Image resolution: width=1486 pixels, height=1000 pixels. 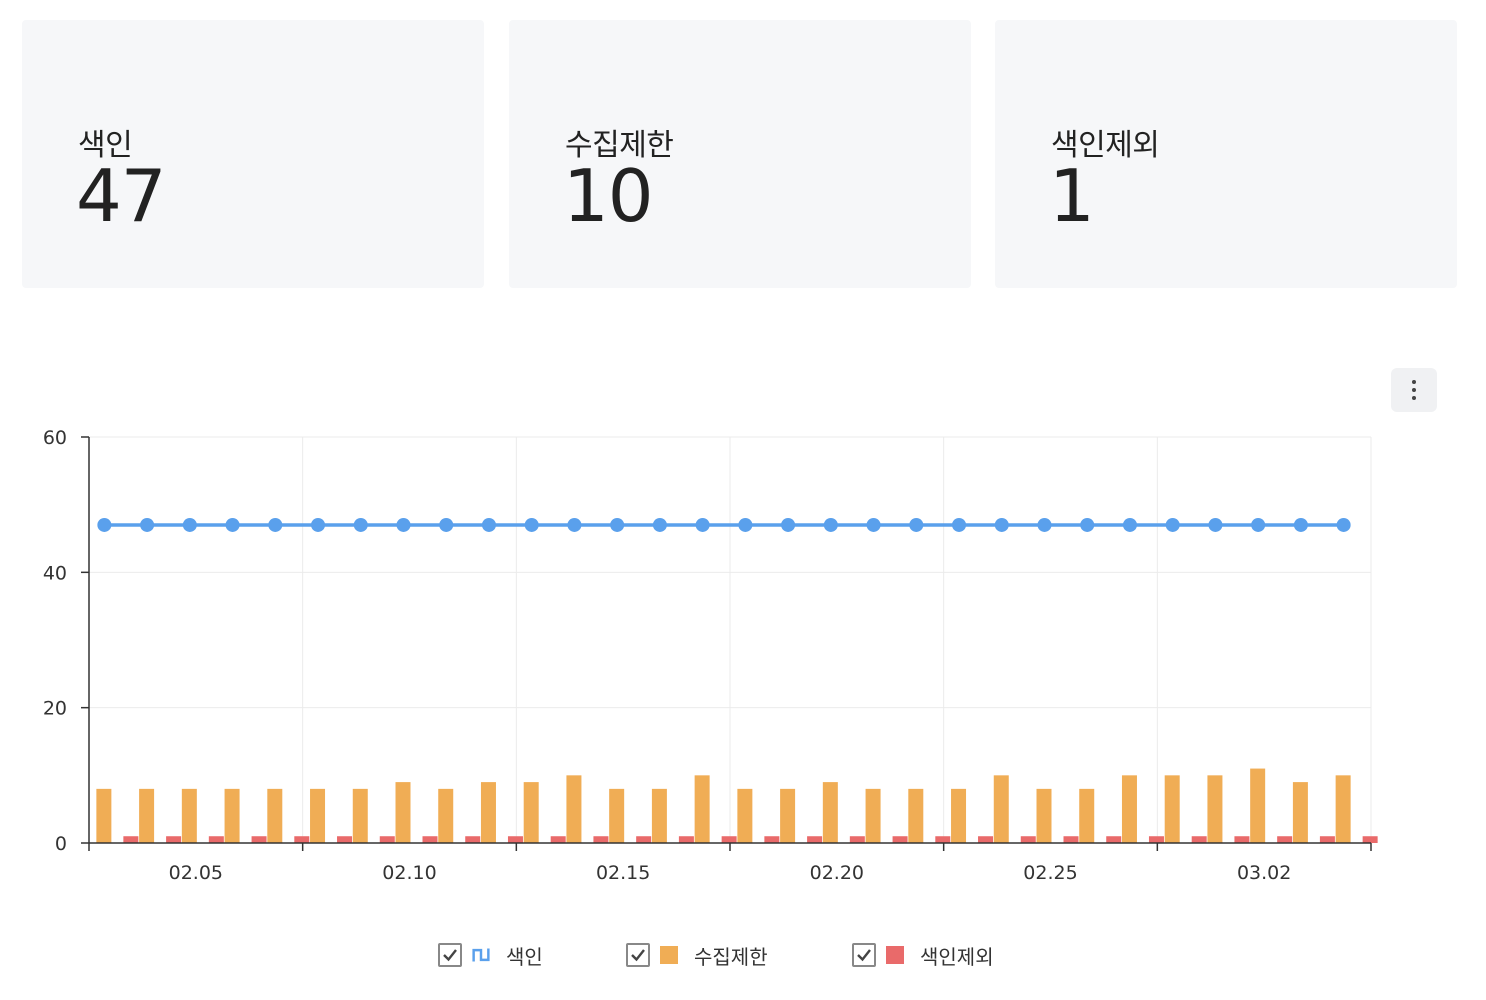 What do you see at coordinates (608, 196) in the screenshot?
I see `summary-value: 10` at bounding box center [608, 196].